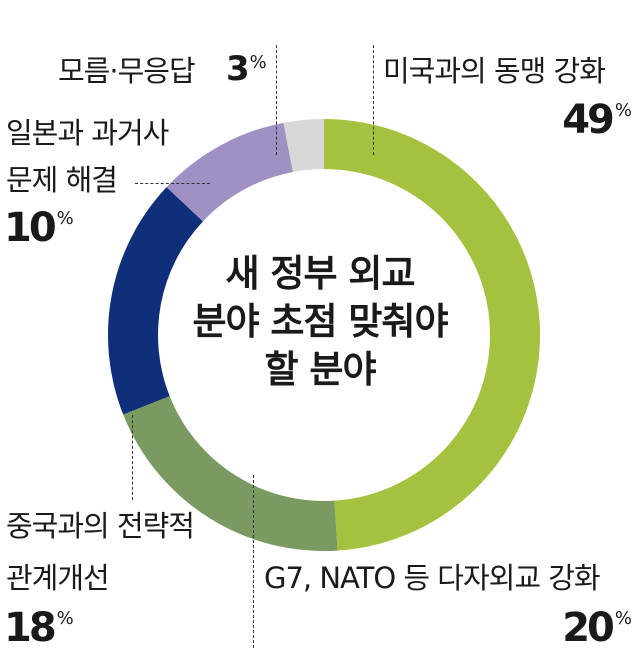 Image resolution: width=640 pixels, height=656 pixels. Describe the element at coordinates (30, 628) in the screenshot. I see `slice-value-number: 18` at that location.